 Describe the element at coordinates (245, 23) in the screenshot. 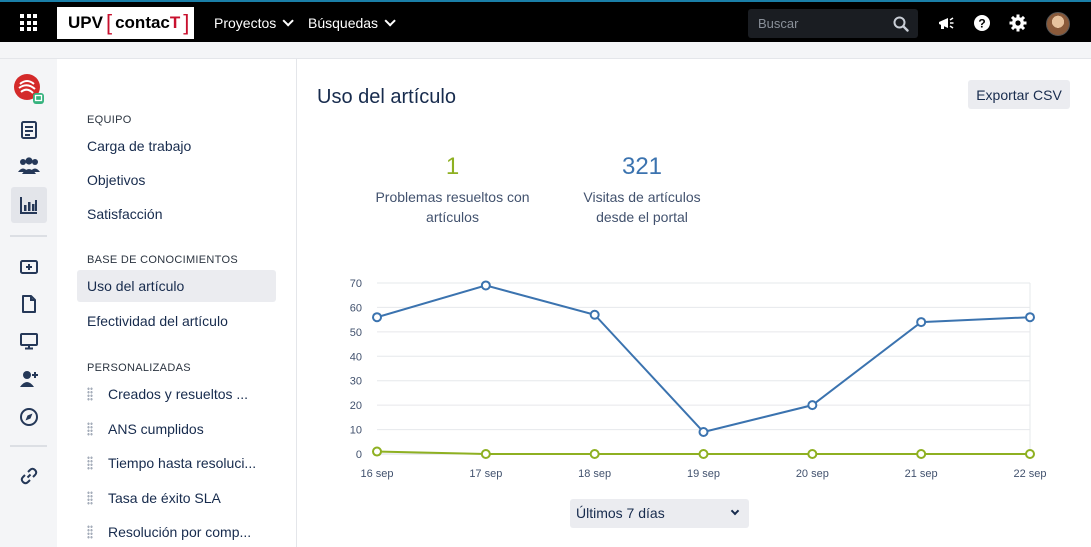

I see `nav-proyectos-label: Proyectos` at that location.